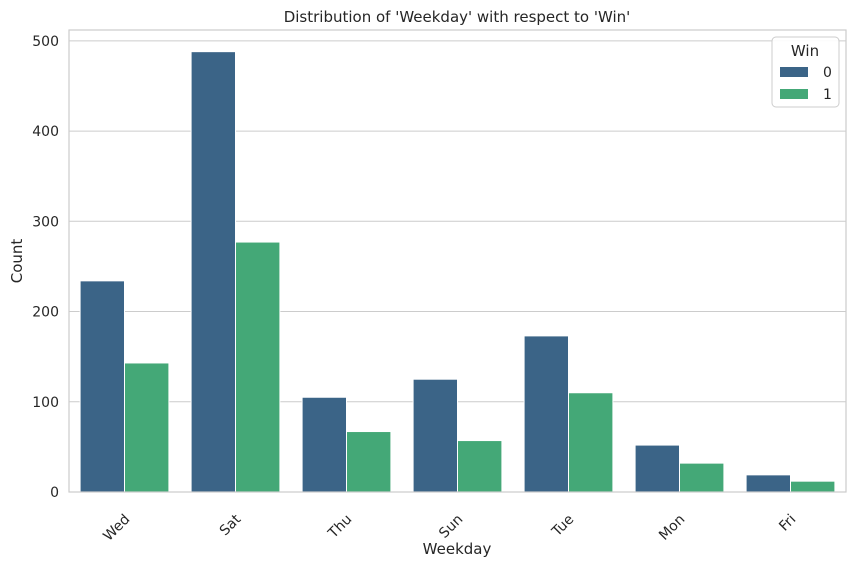  Describe the element at coordinates (457, 549) in the screenshot. I see `x-axis-label: Weekday` at that location.